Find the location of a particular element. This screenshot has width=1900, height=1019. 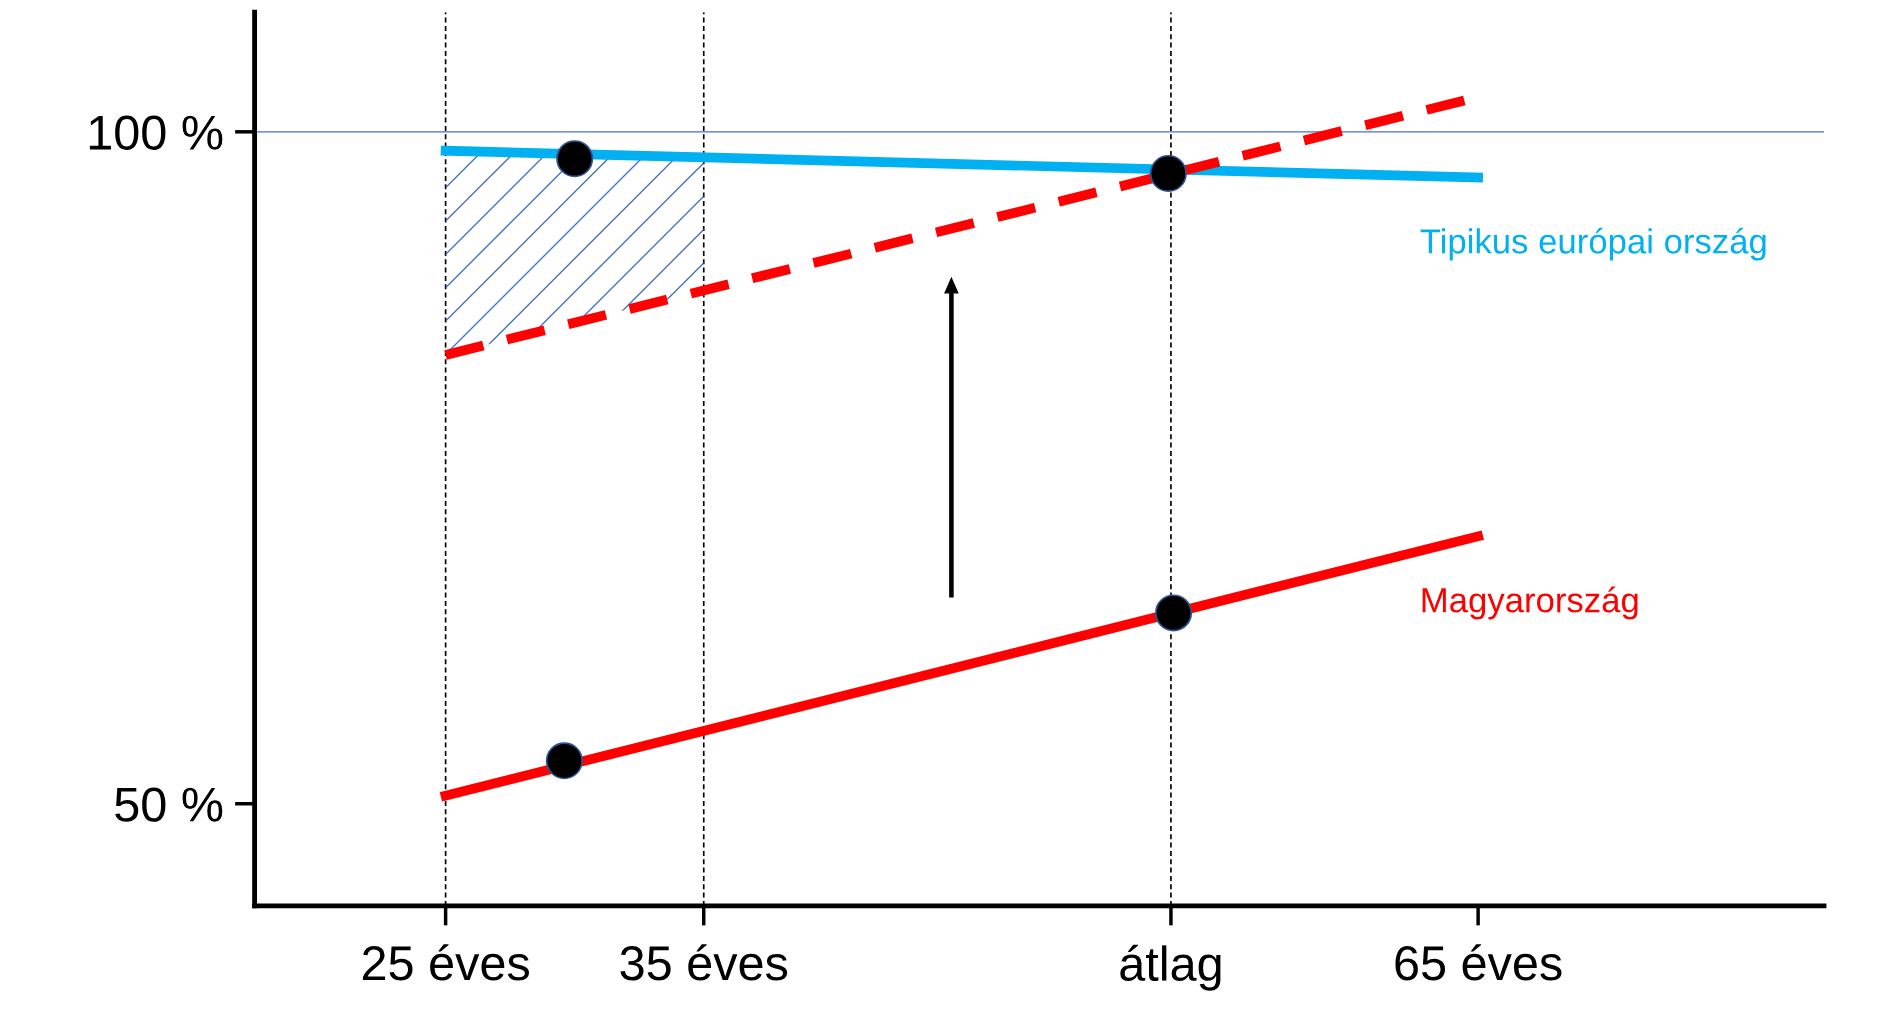

y-tick-label: 100 % is located at coordinates (156, 132).